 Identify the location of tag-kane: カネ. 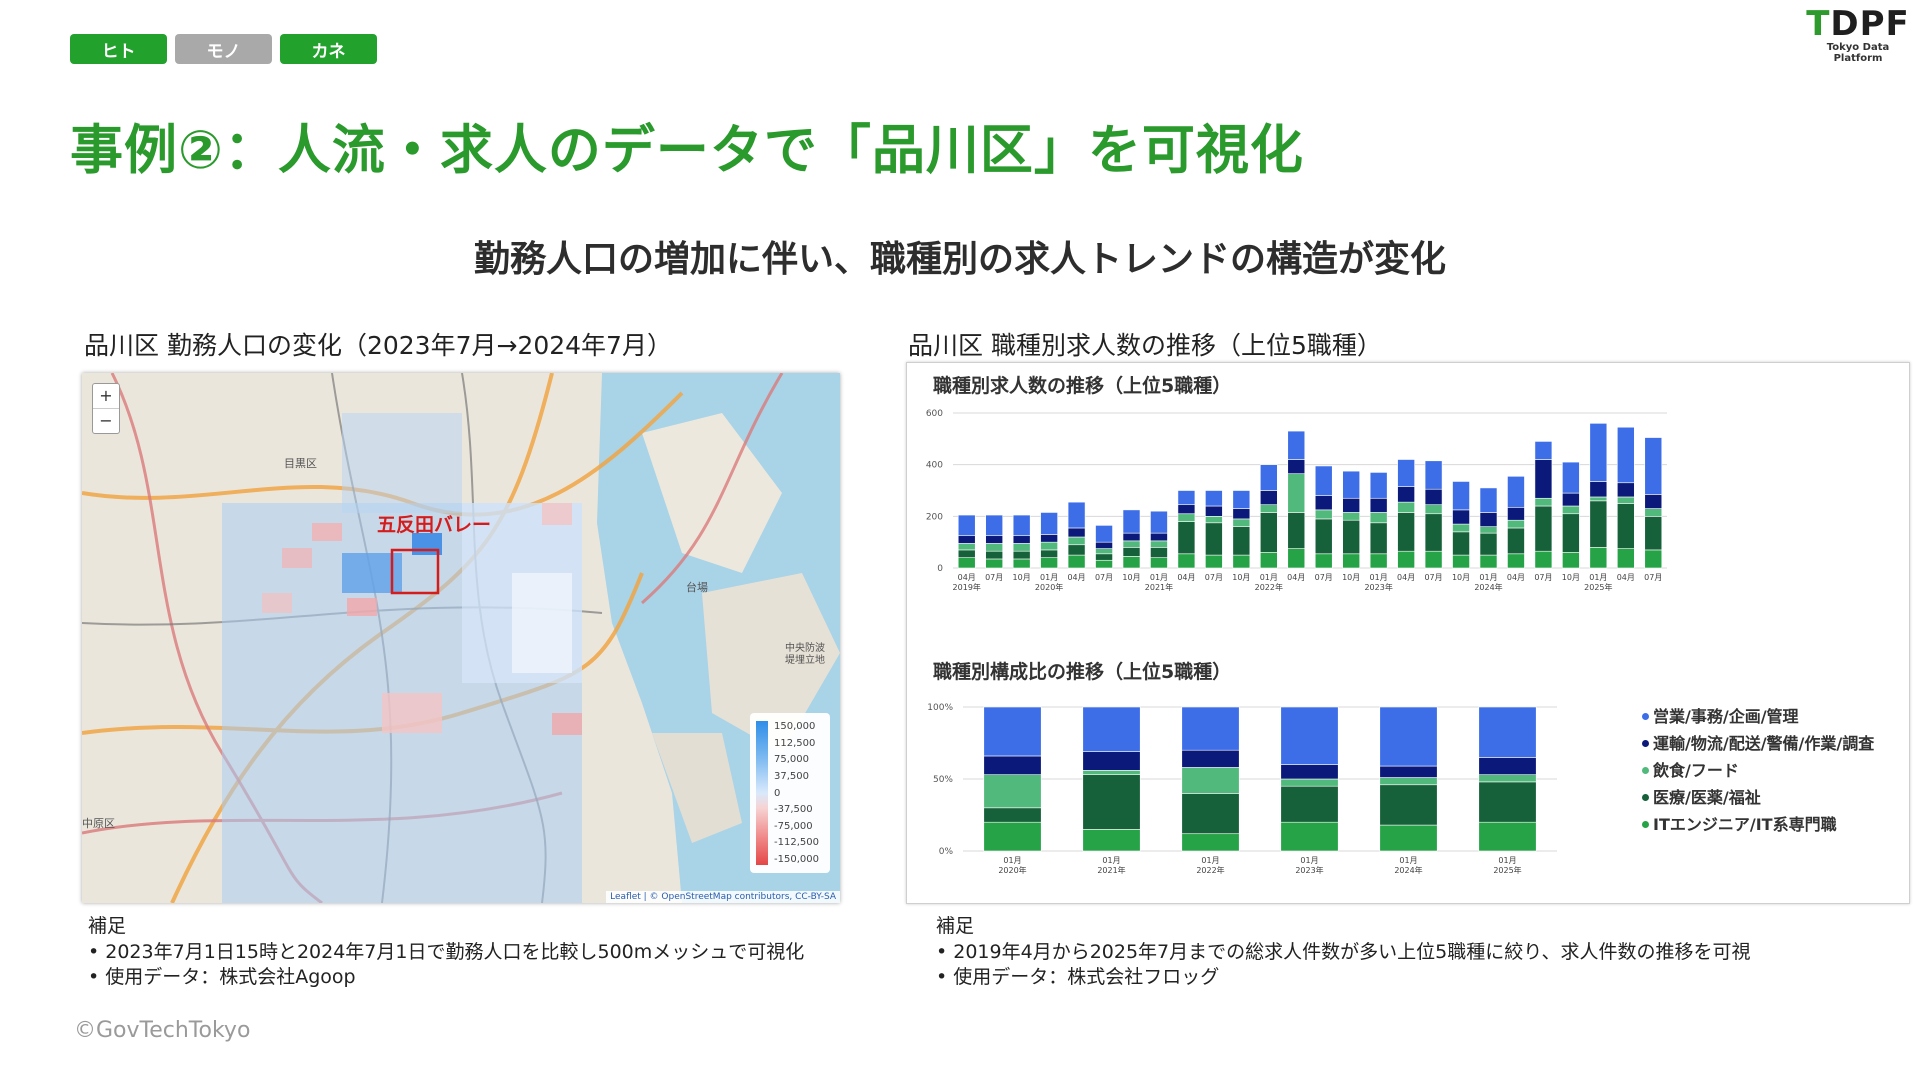
(328, 49).